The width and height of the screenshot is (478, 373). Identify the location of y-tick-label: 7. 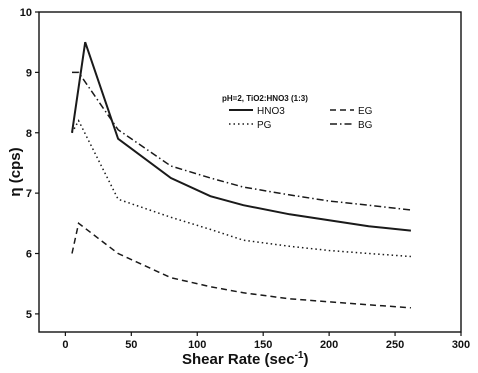
(29, 194).